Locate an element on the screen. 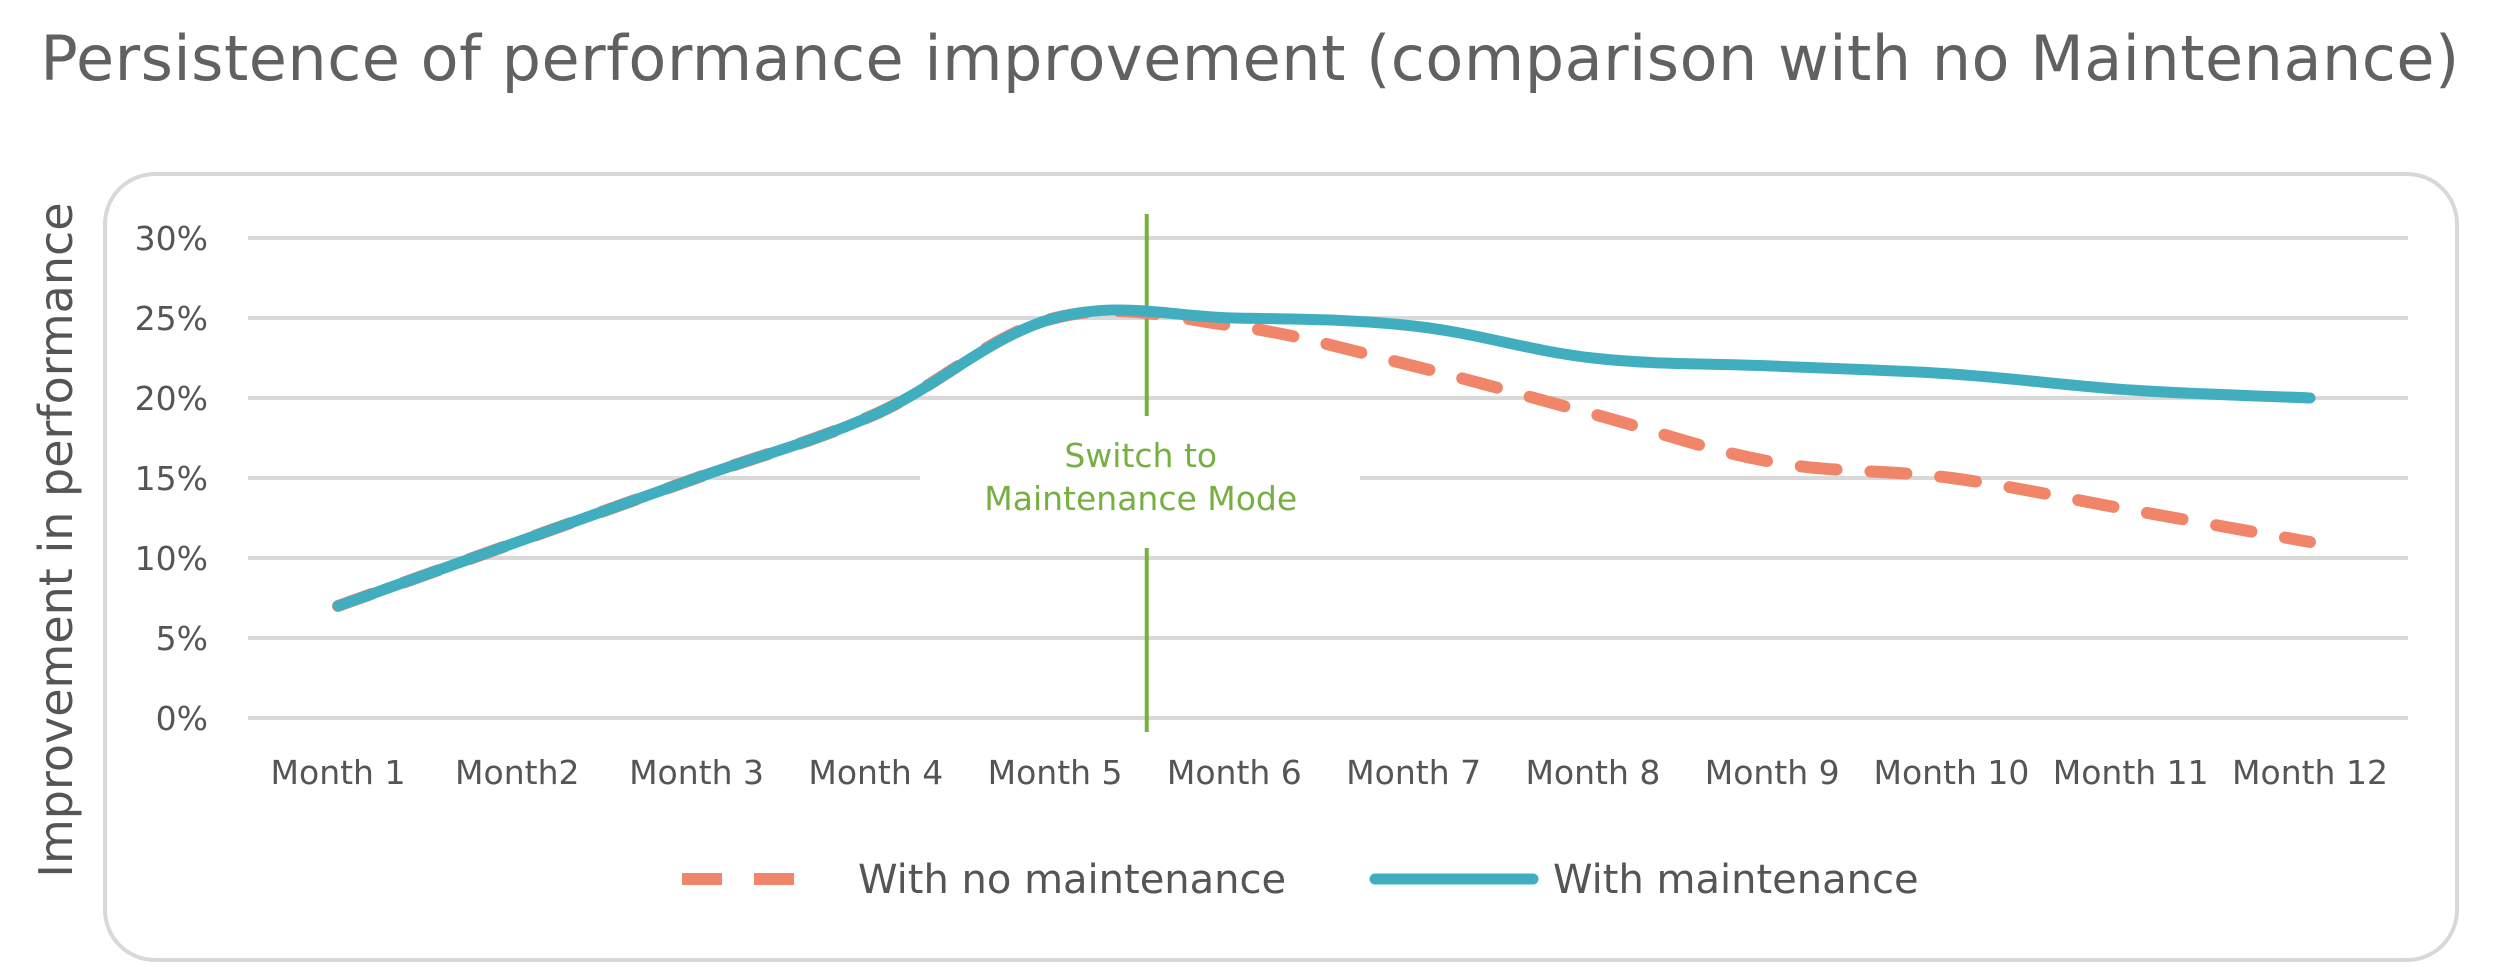 The width and height of the screenshot is (2500, 967). y-tick-label: 5% is located at coordinates (182, 638).